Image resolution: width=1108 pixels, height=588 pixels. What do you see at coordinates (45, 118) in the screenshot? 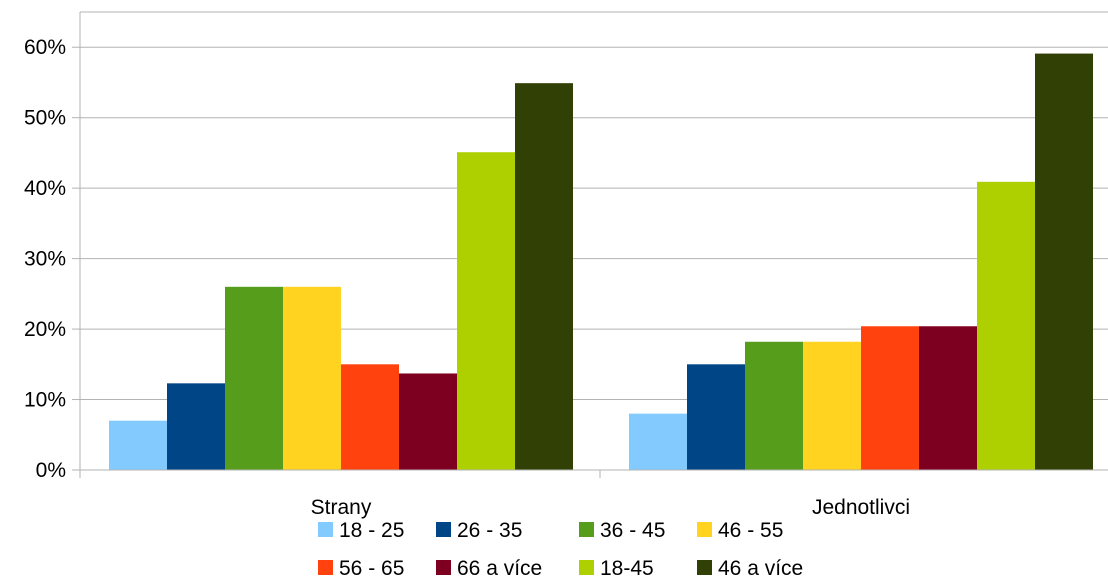
I see `y-tick-label: 50%` at bounding box center [45, 118].